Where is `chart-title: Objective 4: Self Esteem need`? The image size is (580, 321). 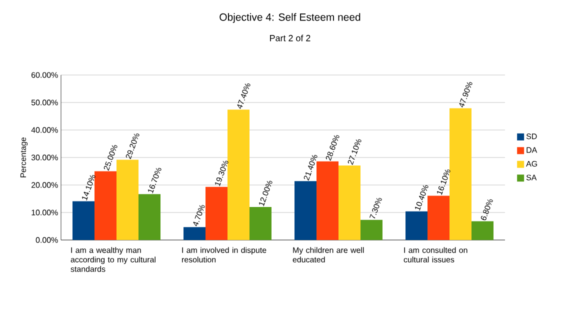 chart-title: Objective 4: Self Esteem need is located at coordinates (290, 18).